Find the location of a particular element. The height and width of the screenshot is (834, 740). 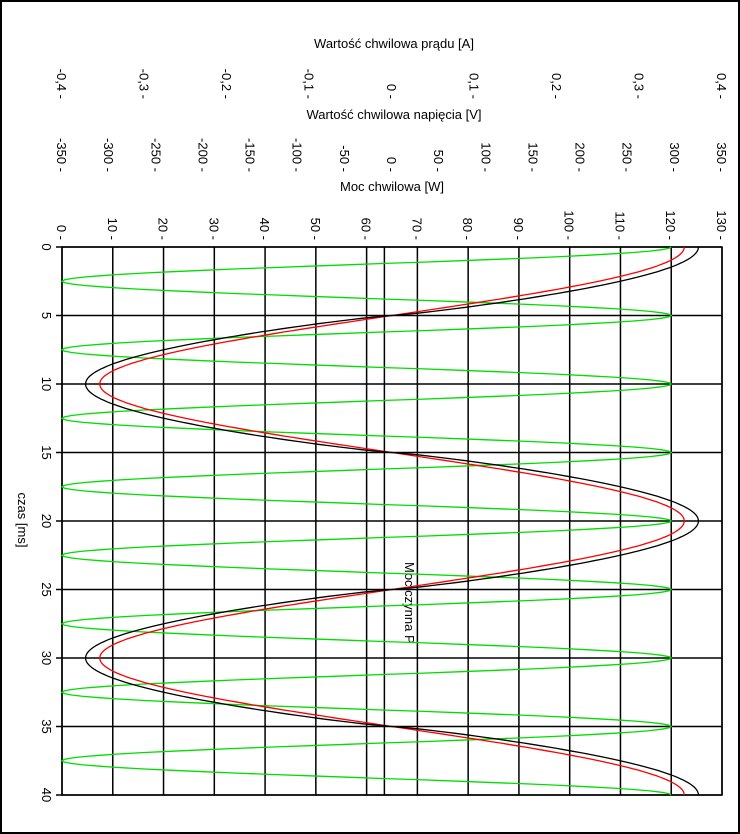

voltage-tick-label: 350 - is located at coordinates (721, 157).